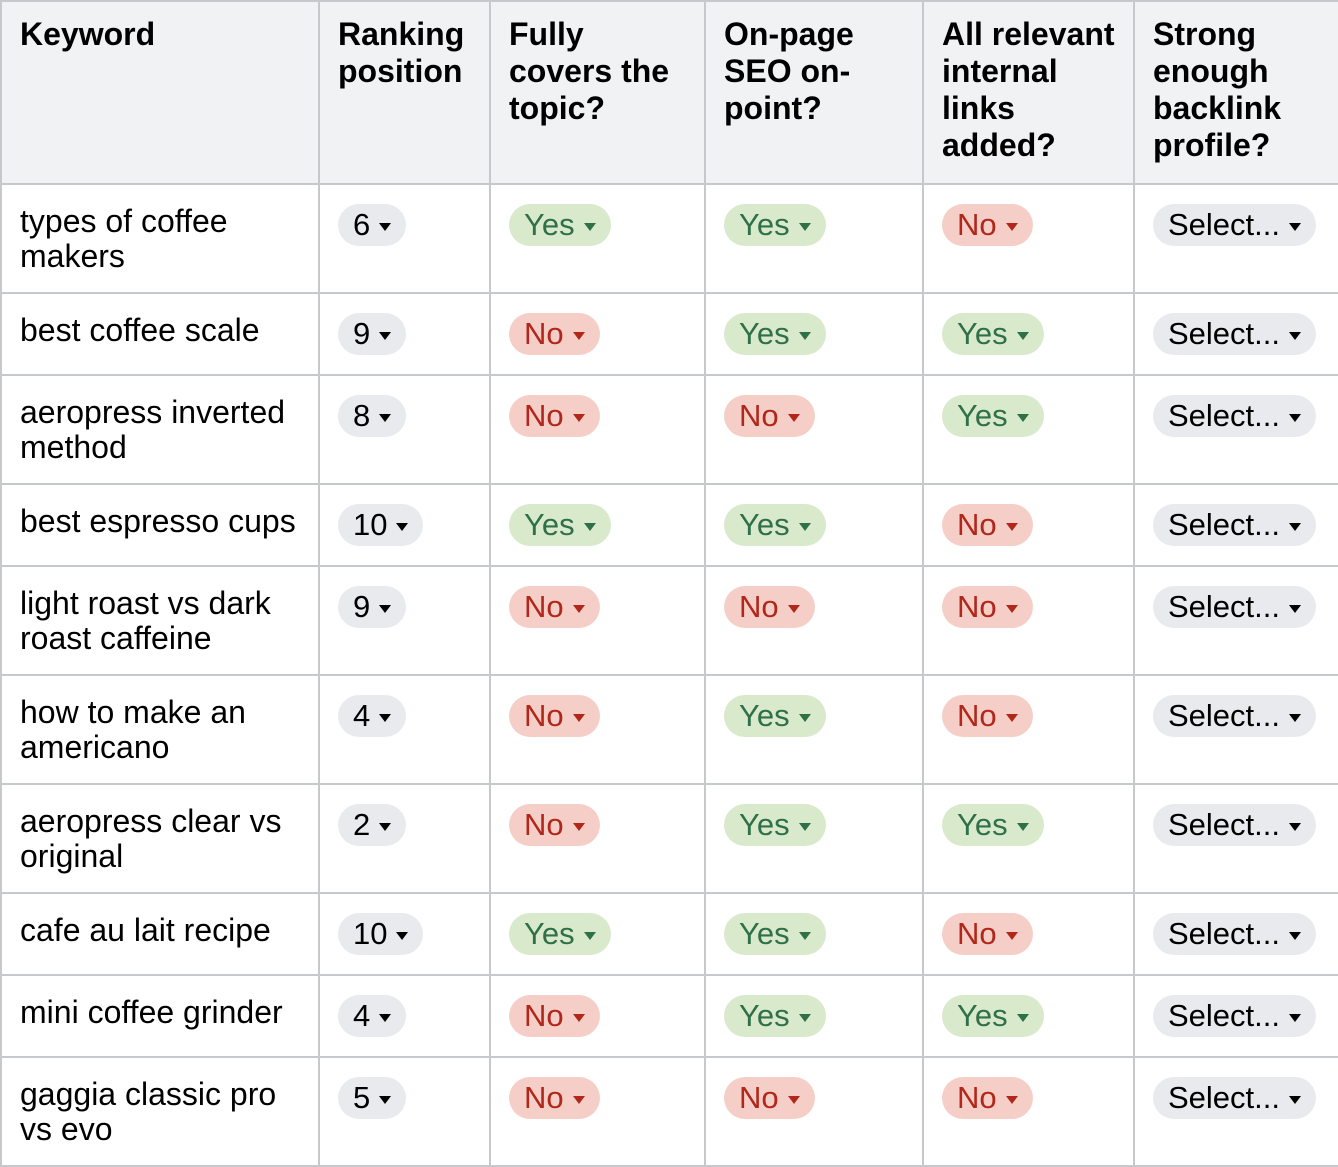 The height and width of the screenshot is (1167, 1338). I want to click on header-backlink-profile: Strong enough backlink profile?, so click(1235, 92).